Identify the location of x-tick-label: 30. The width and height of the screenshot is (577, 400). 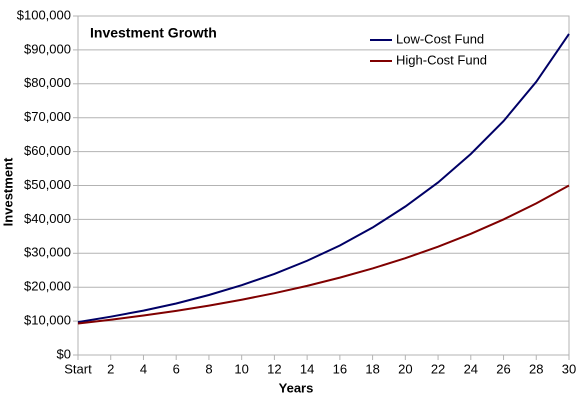
(569, 368).